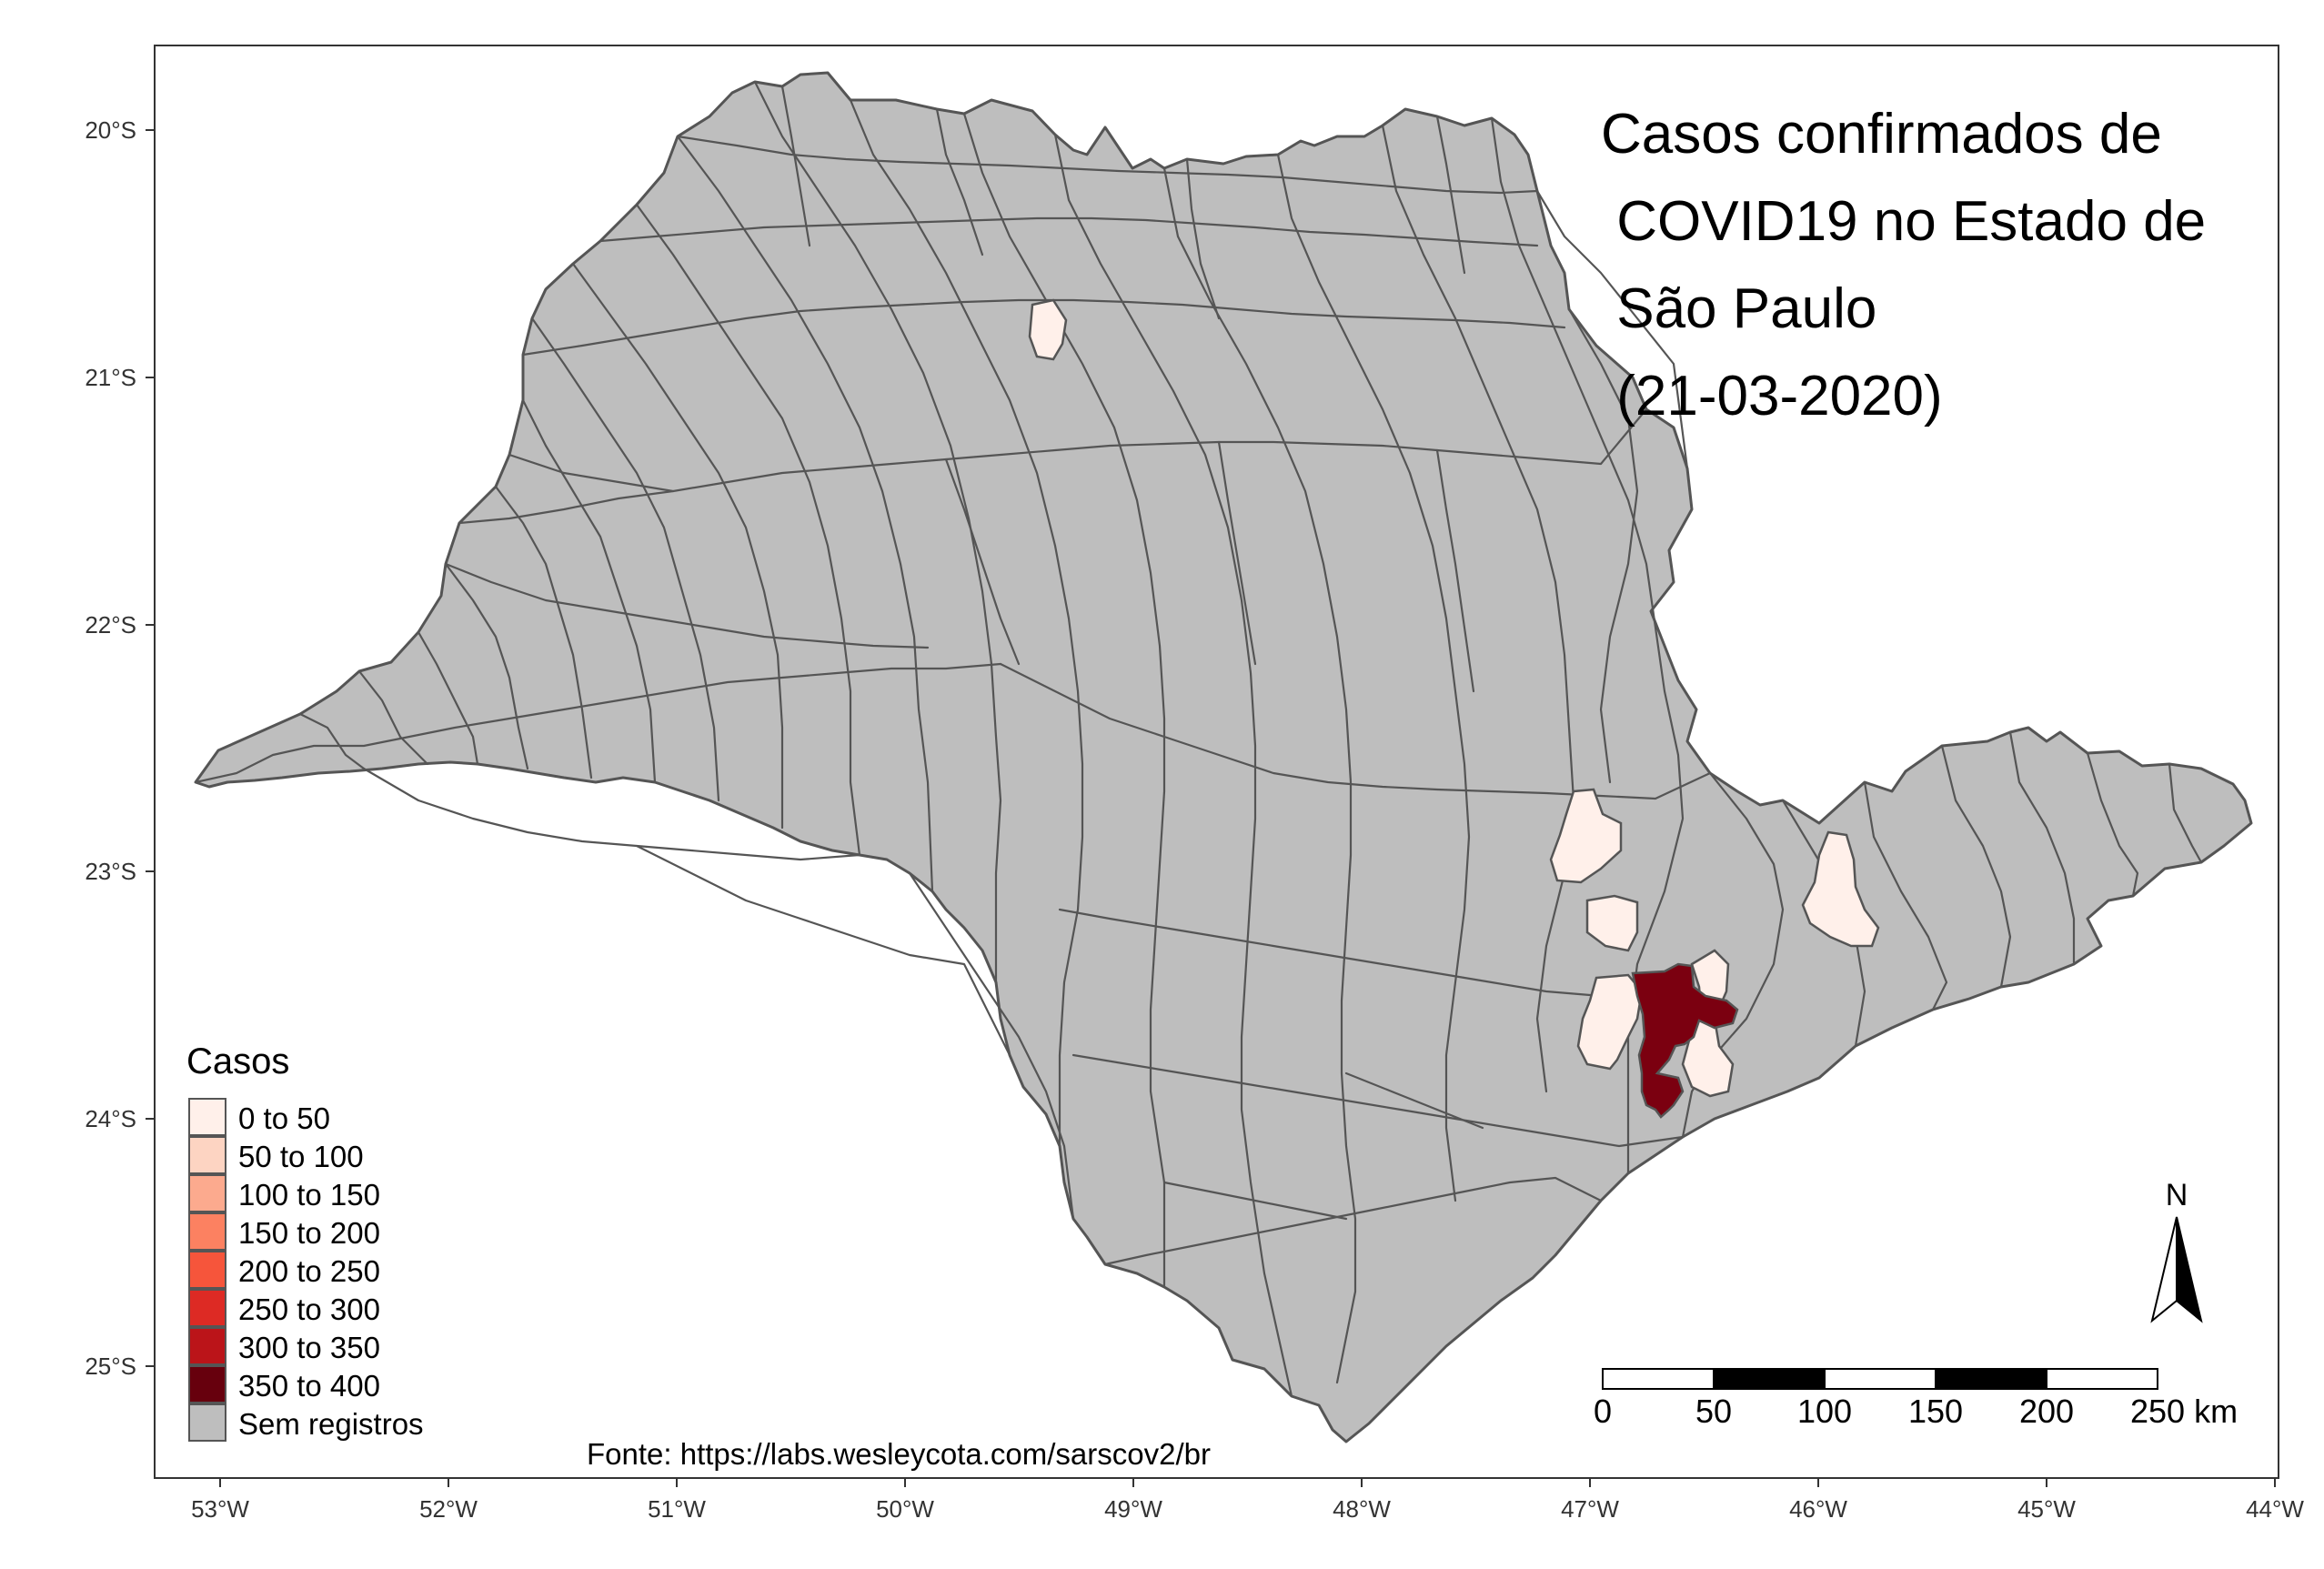 This screenshot has height=1569, width=2324. What do you see at coordinates (2164, 1269) in the screenshot?
I see `north-arrow-left` at bounding box center [2164, 1269].